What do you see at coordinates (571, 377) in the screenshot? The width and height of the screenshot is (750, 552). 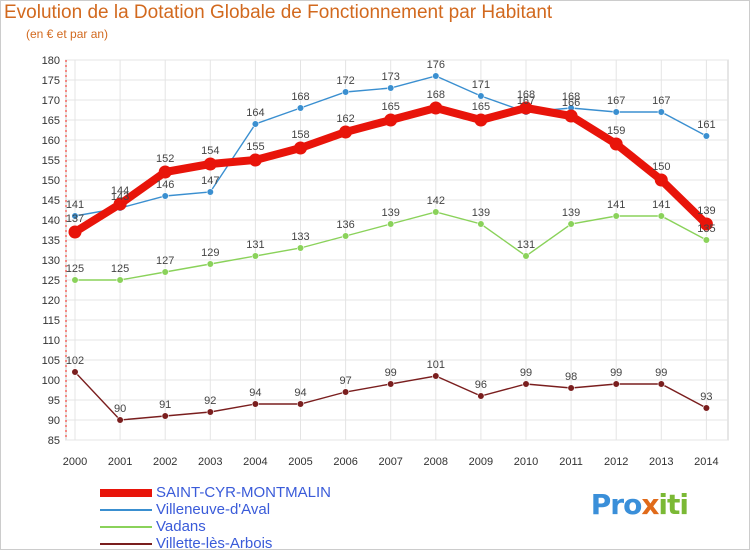 I see `data-label: 98` at bounding box center [571, 377].